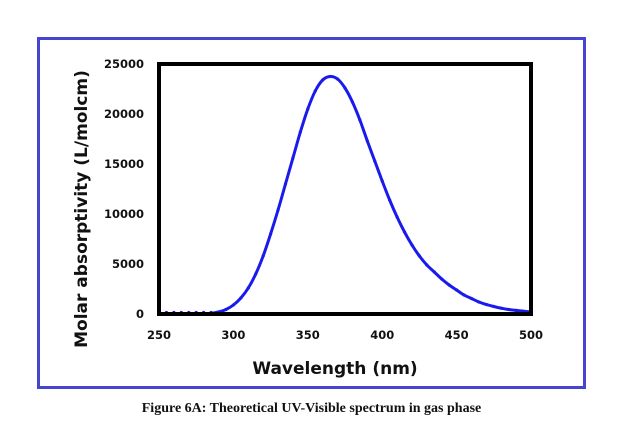 This screenshot has width=623, height=430. I want to click on x-tick-label: 400, so click(382, 335).